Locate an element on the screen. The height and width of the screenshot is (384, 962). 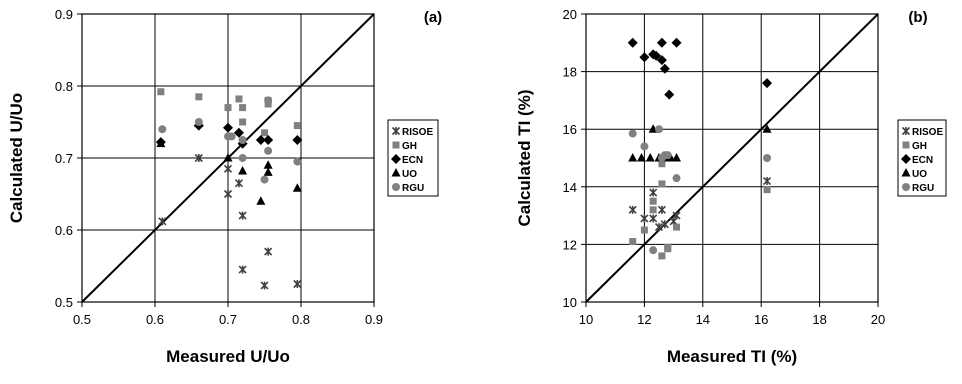
x-axis-label: Measured TI (%) is located at coordinates (732, 356).